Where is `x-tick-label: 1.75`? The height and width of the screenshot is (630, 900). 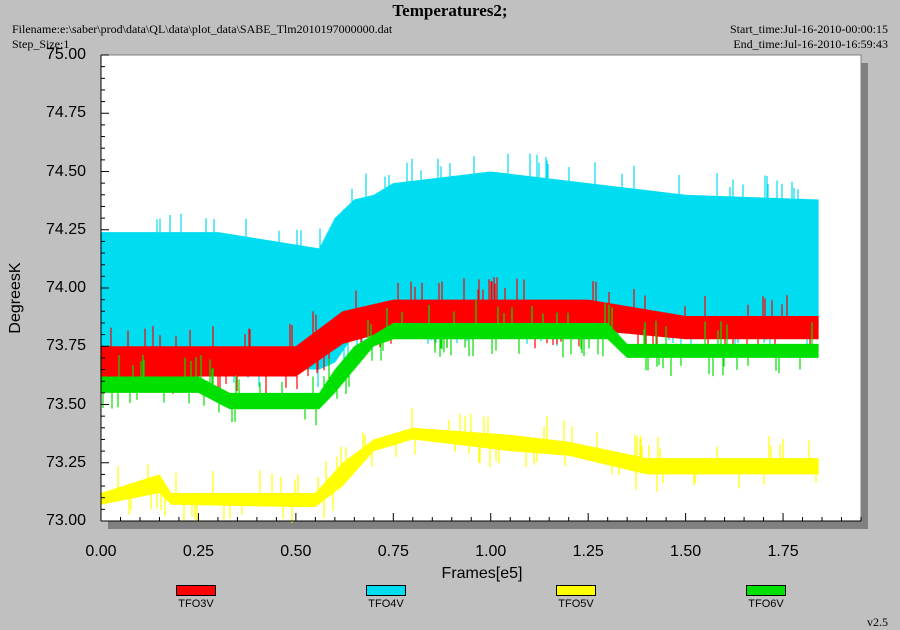
x-tick-label: 1.75 is located at coordinates (783, 551).